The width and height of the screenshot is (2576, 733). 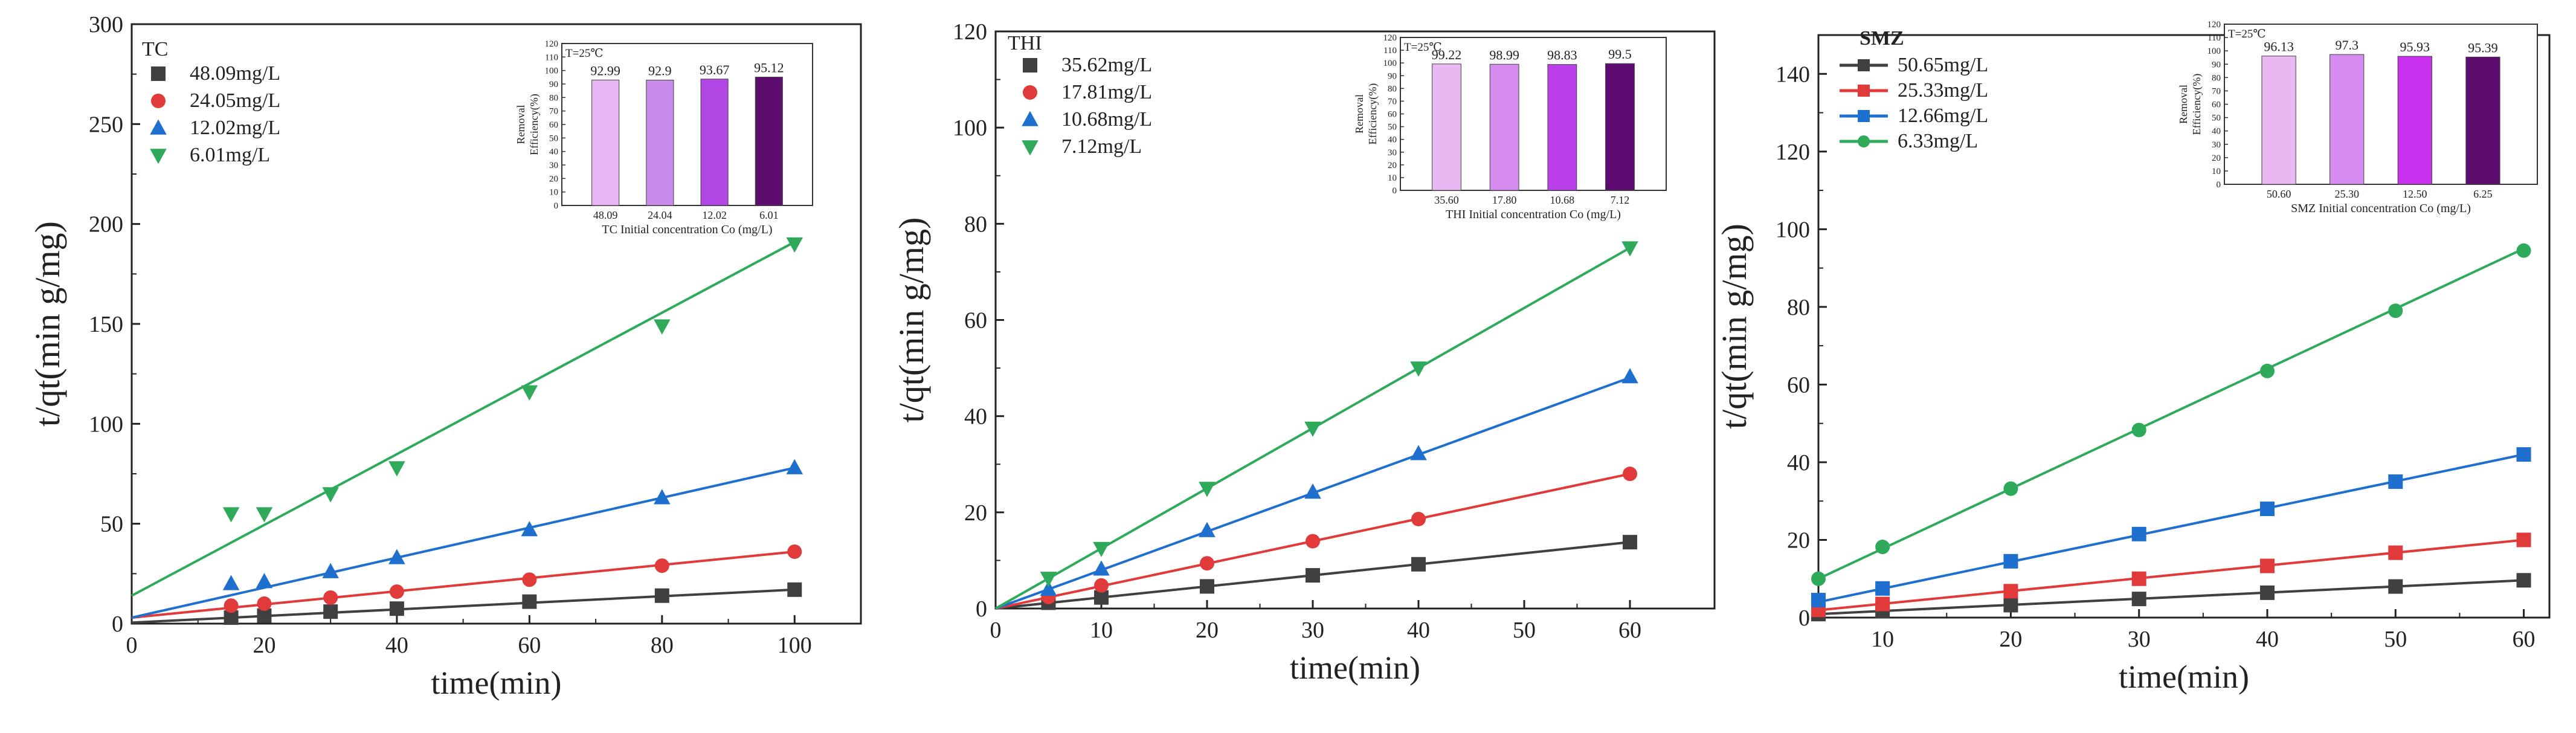 I want to click on tc-inset-y-tick-label: 90, so click(x=553, y=84).